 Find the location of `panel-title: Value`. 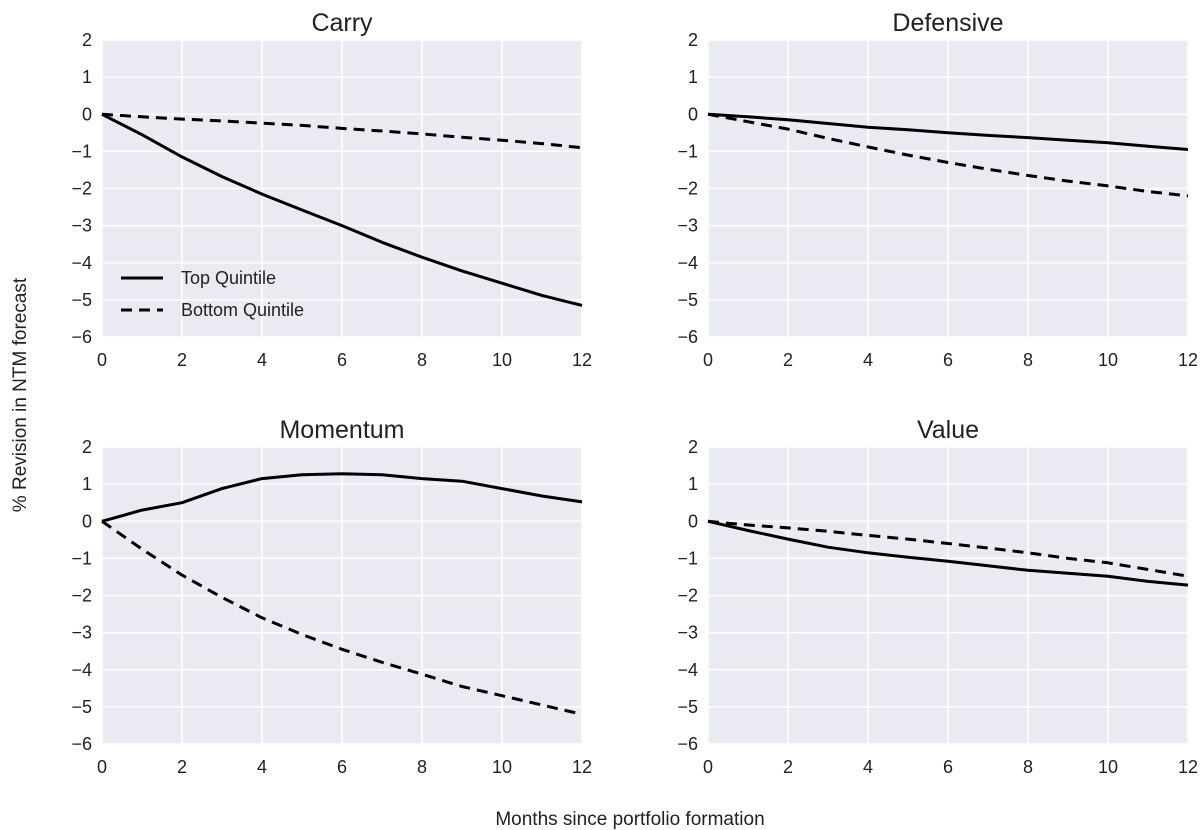

panel-title: Value is located at coordinates (948, 430).